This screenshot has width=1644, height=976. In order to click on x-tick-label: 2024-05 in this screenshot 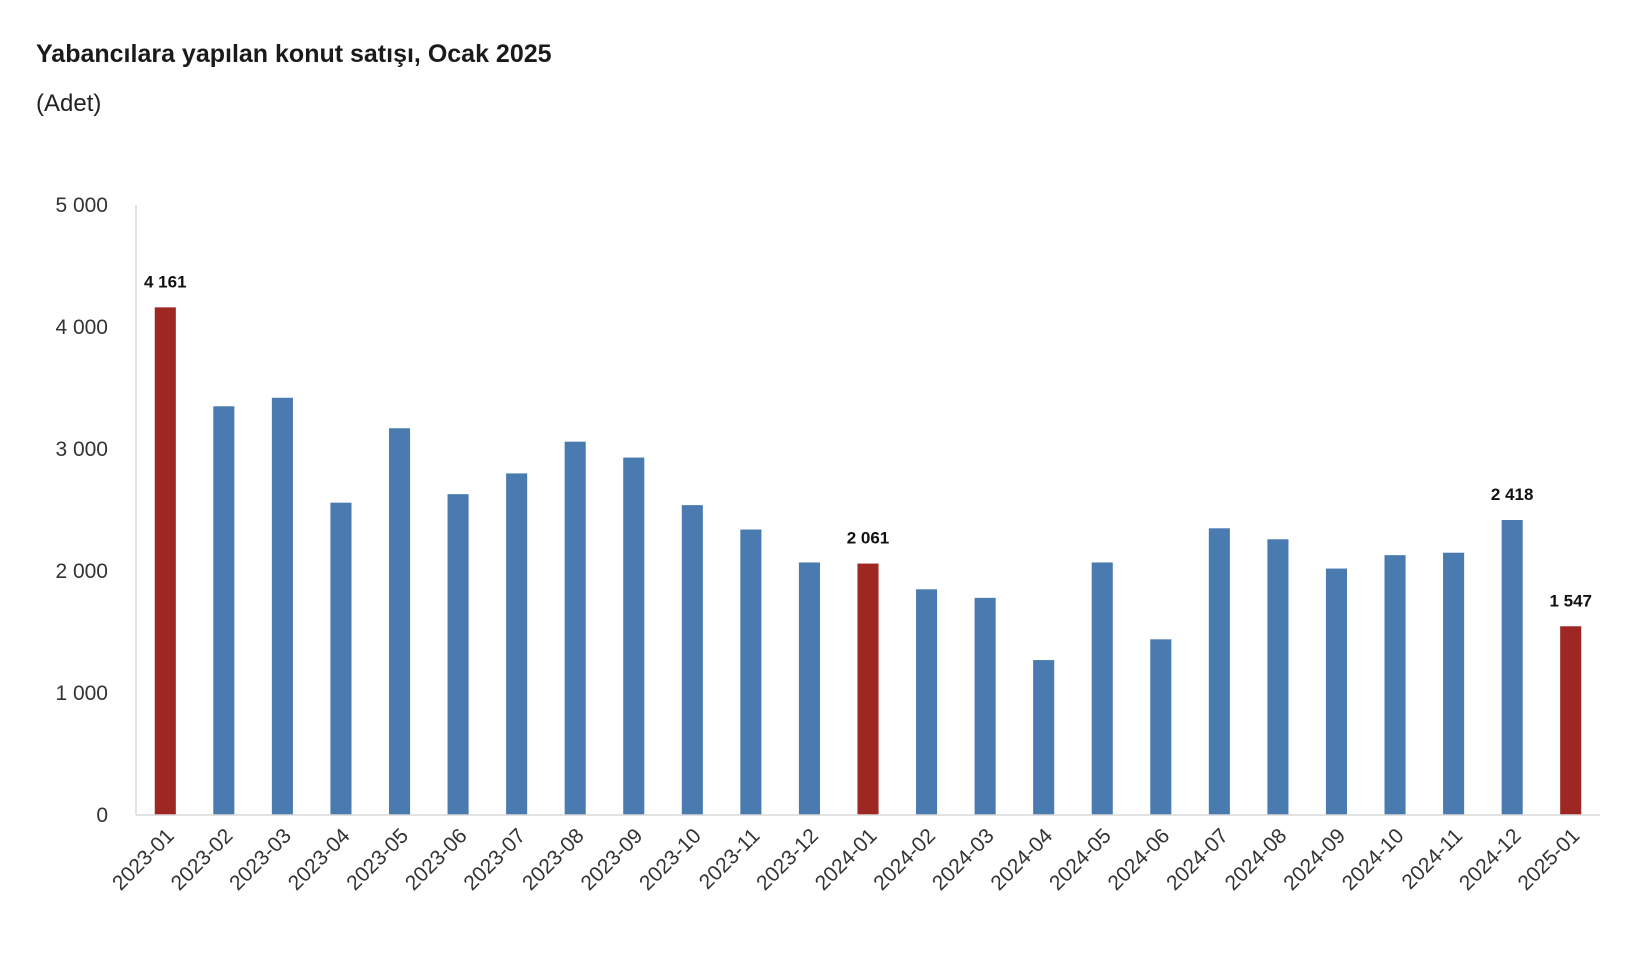, I will do `click(1080, 859)`.